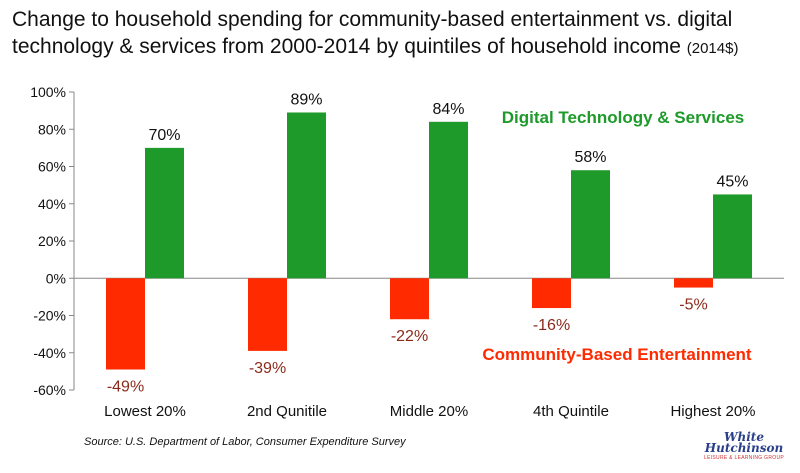  Describe the element at coordinates (409, 336) in the screenshot. I see `data-label-community: -22%` at that location.